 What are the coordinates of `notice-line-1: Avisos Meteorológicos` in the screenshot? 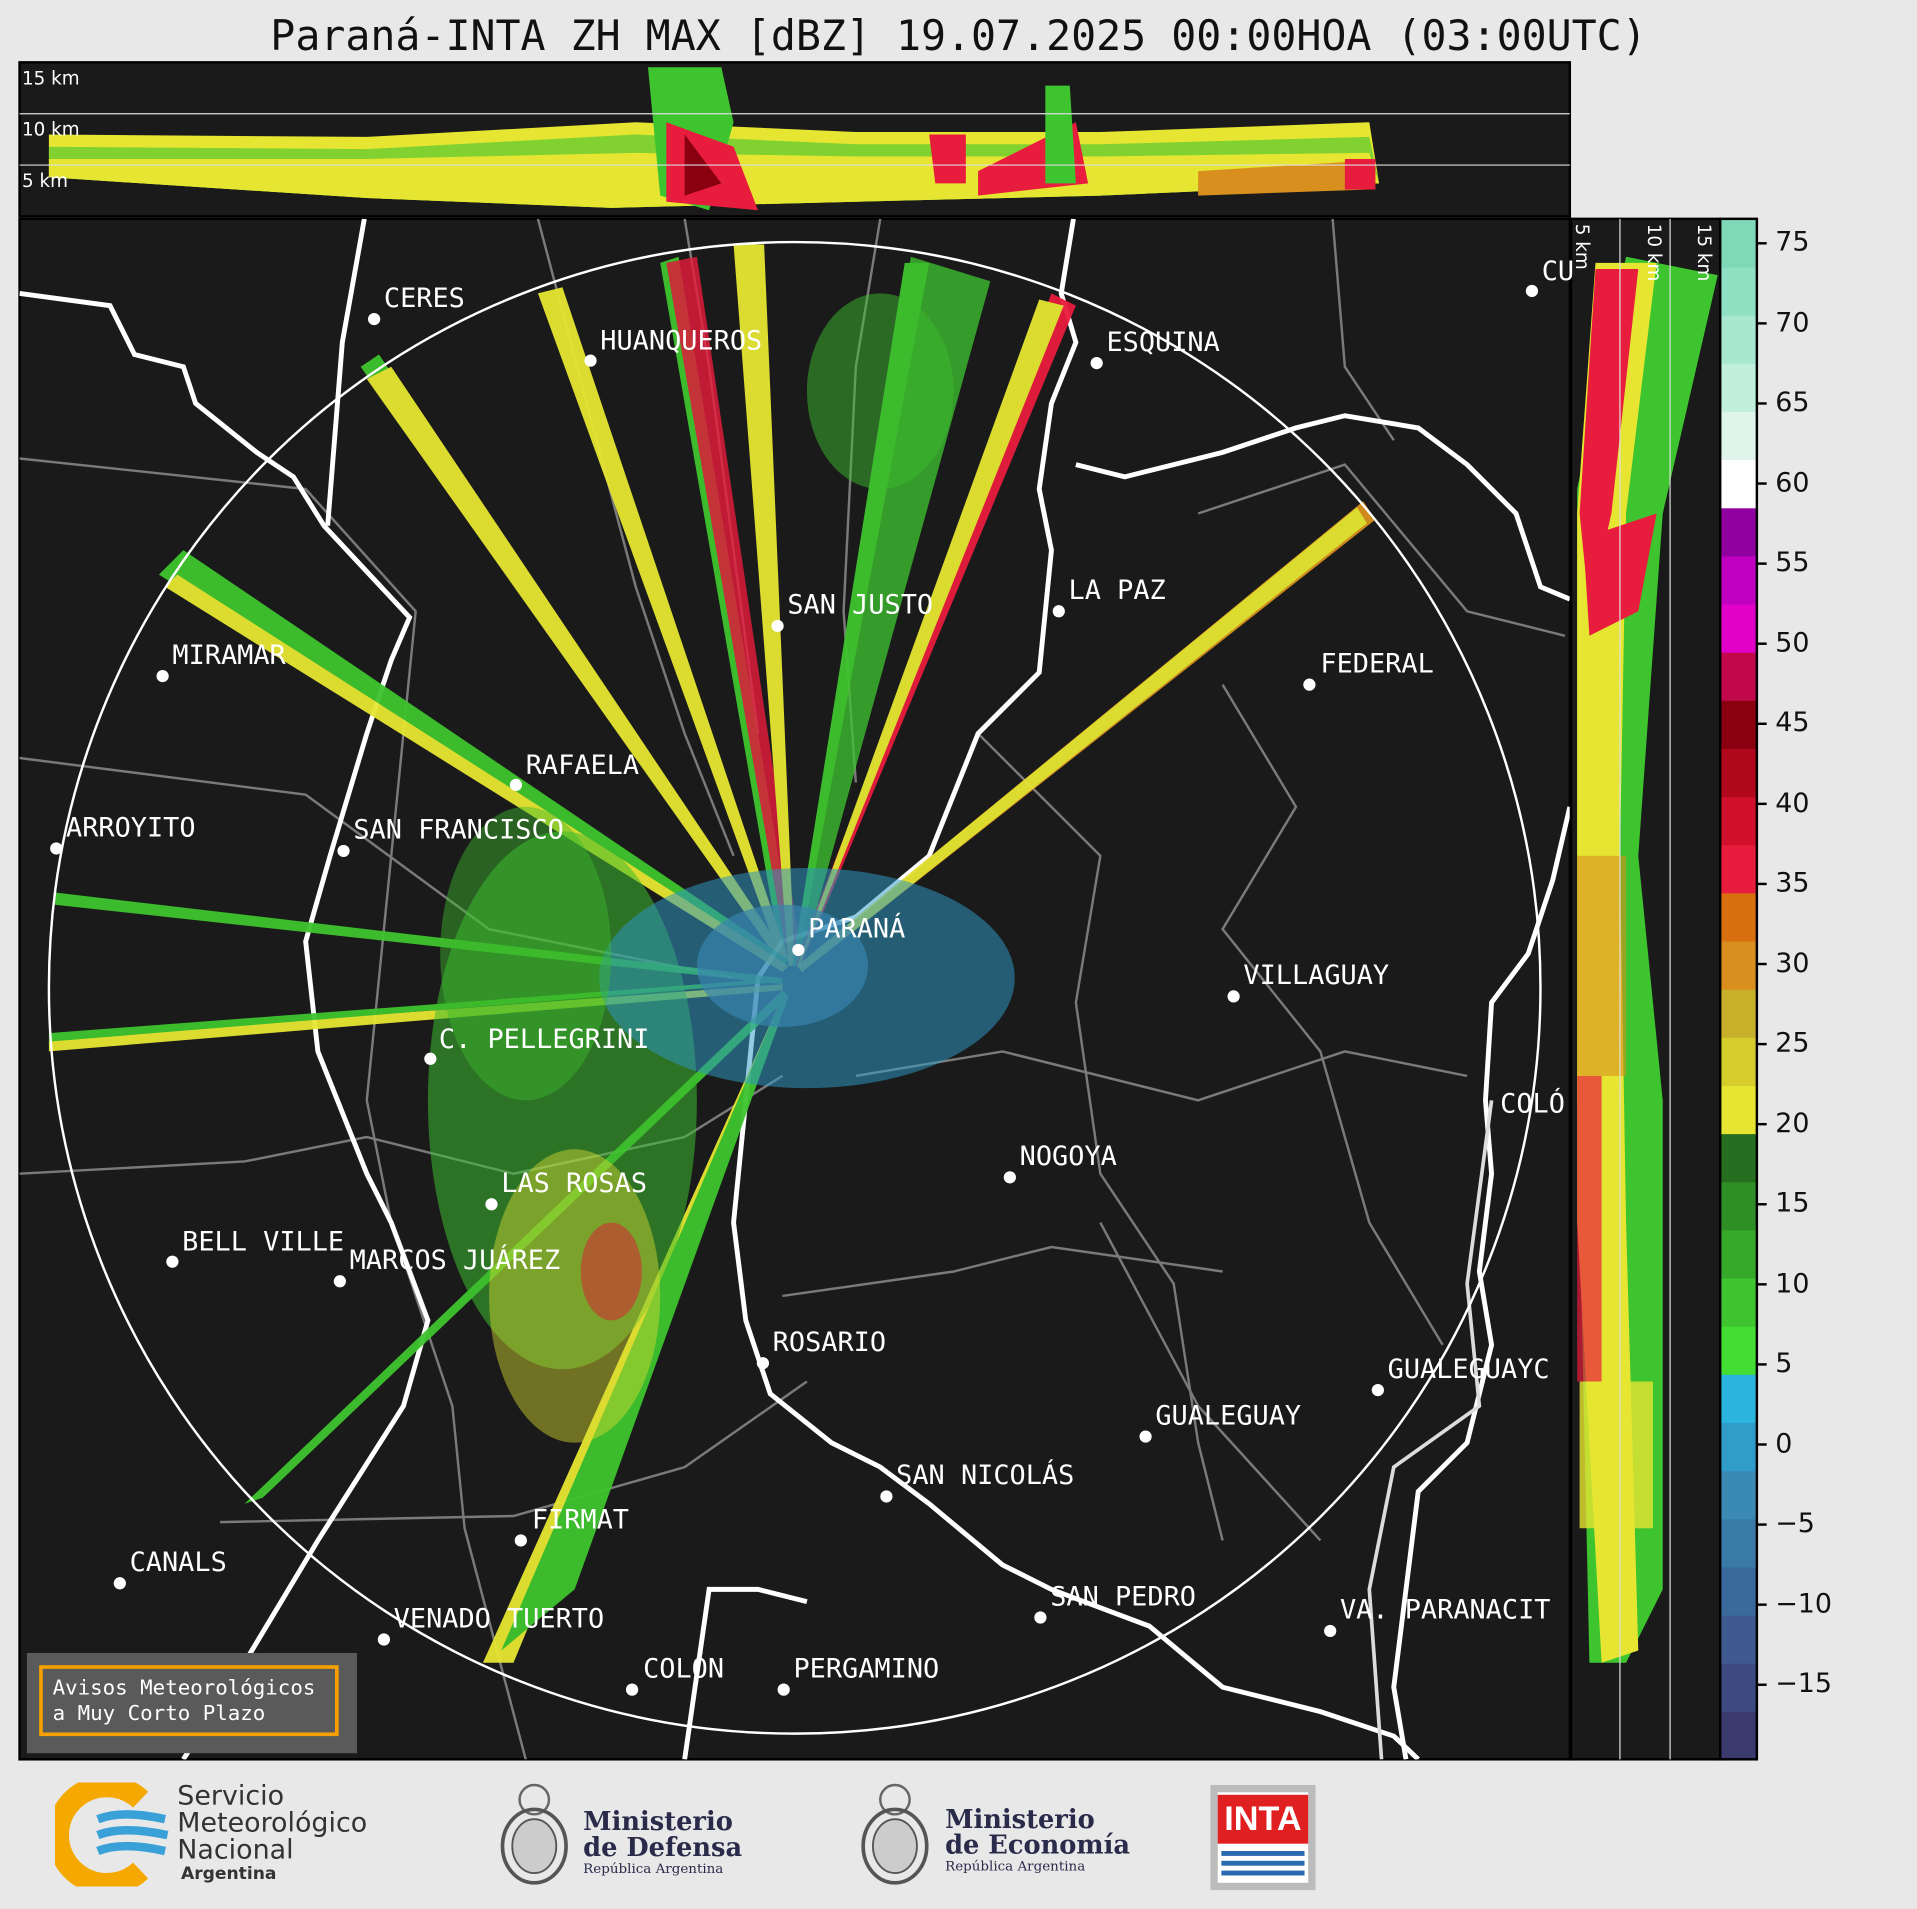 It's located at (184, 1688).